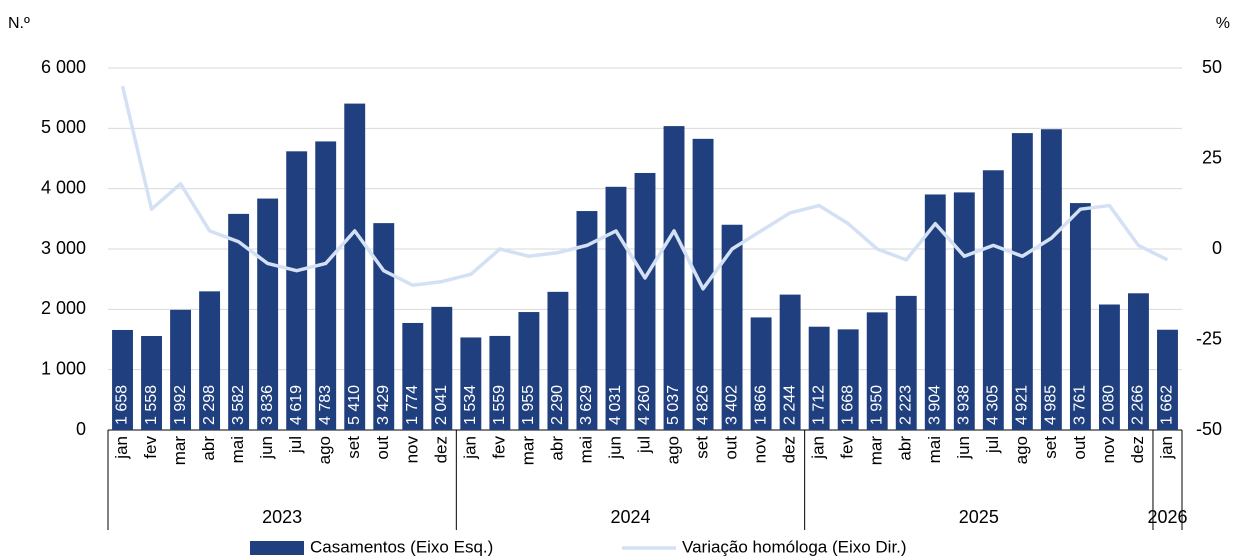  I want to click on y2-tick-label: 25, so click(1212, 157).